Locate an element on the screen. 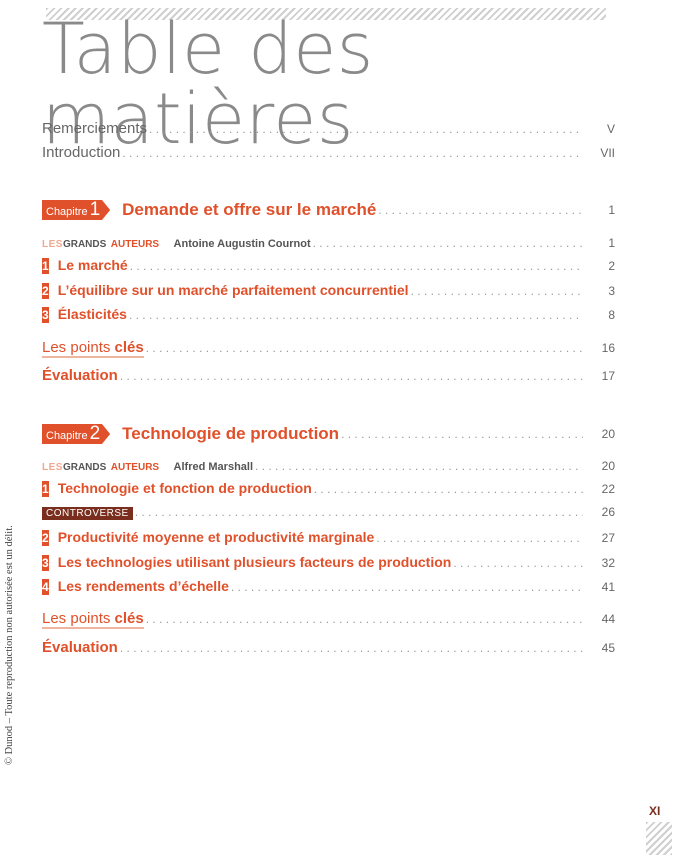 The height and width of the screenshot is (855, 675). chapter-title: Demande et offre sur le marché is located at coordinates (249, 209).